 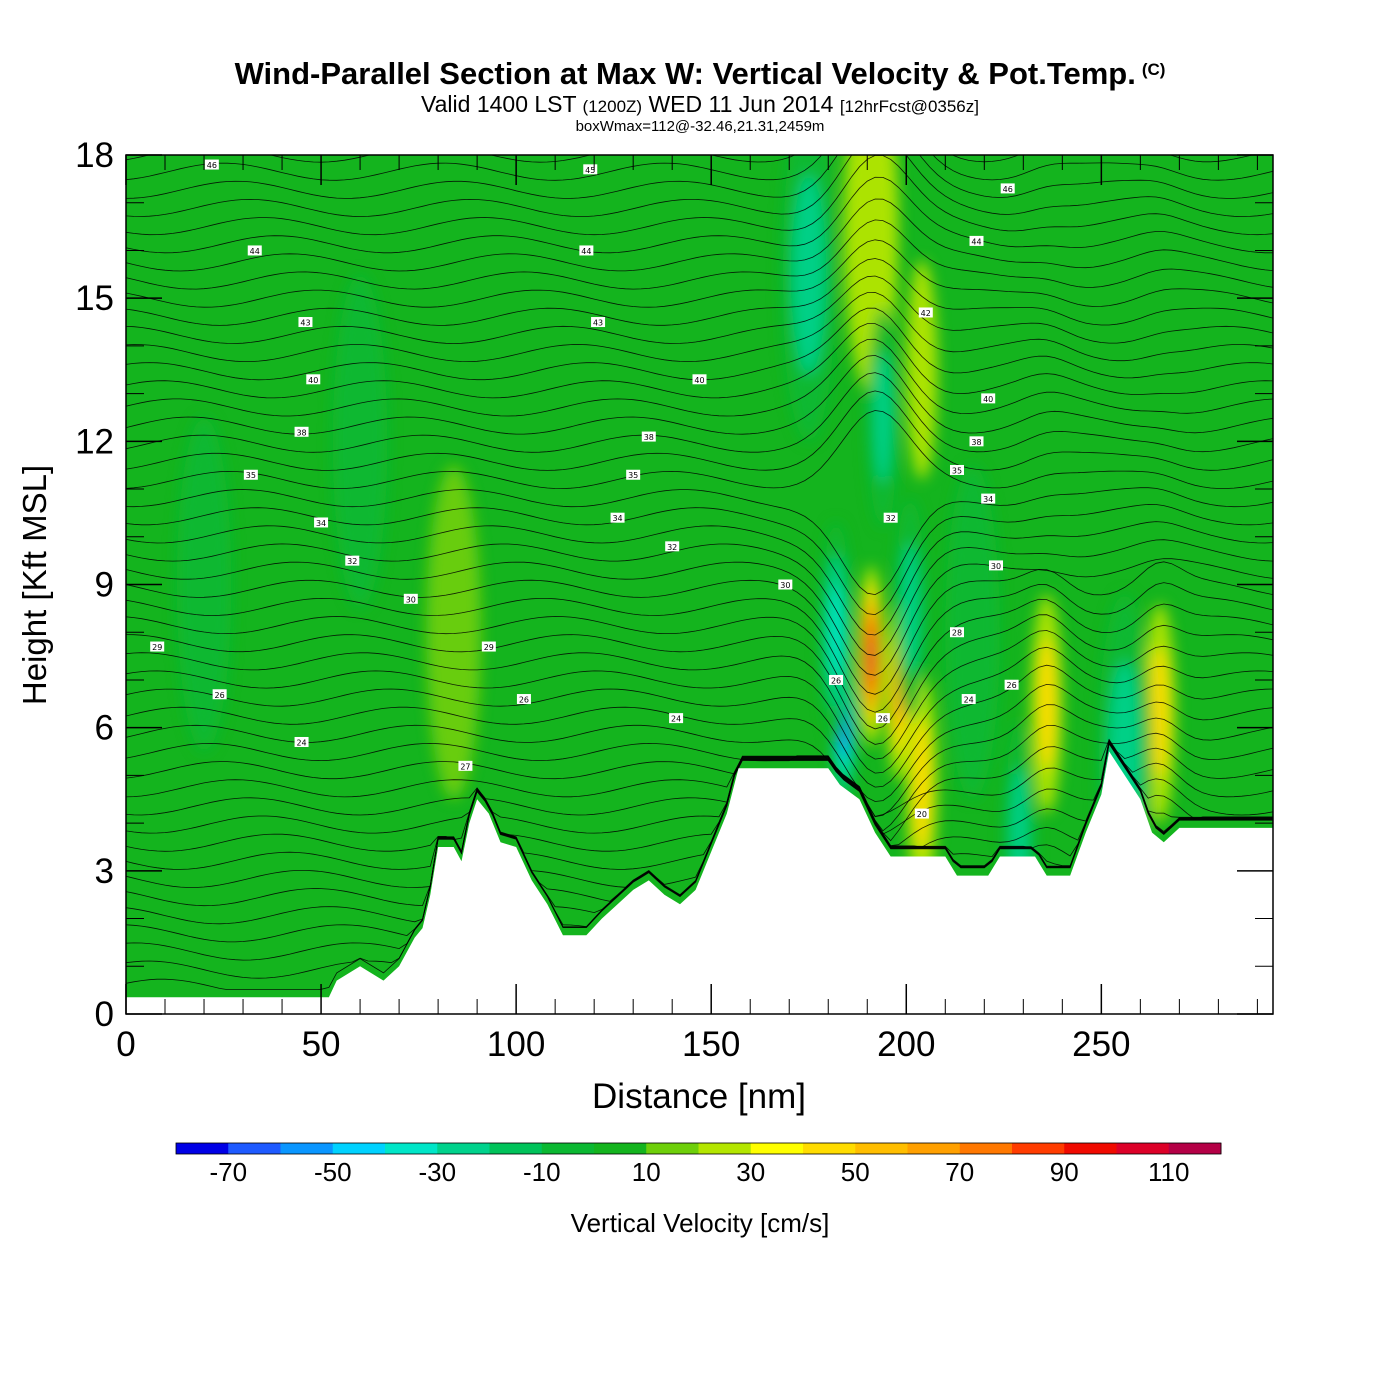 I want to click on colorbar-tick-label: 50, so click(x=855, y=1172).